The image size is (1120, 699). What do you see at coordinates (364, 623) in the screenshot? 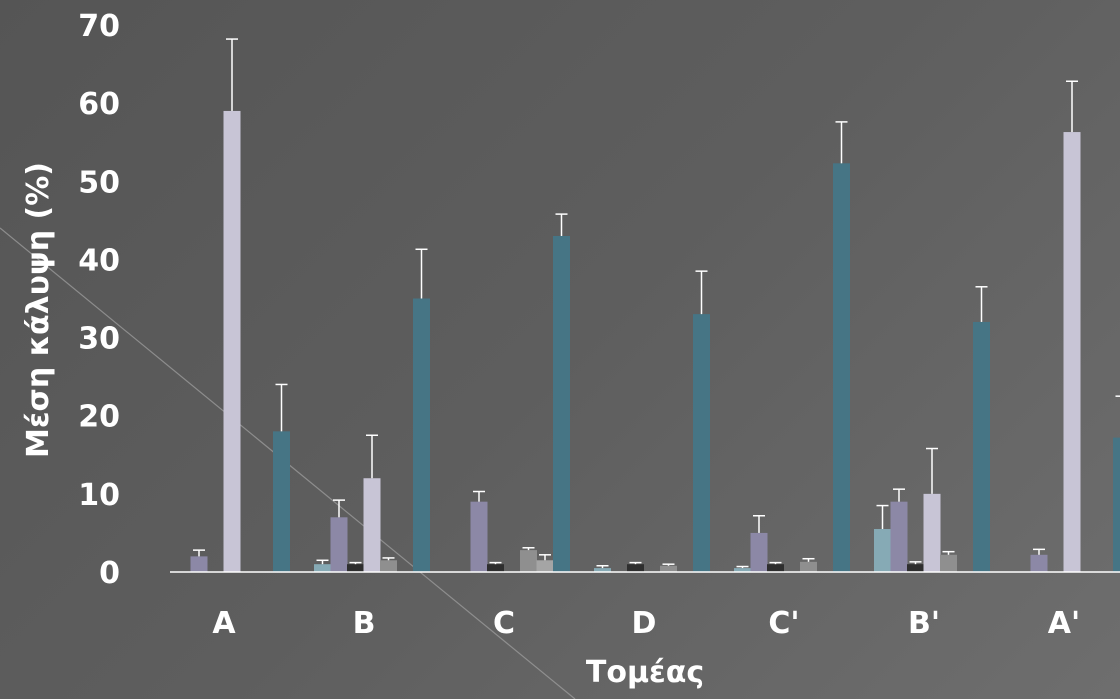
I see `x-tick-label: B` at bounding box center [364, 623].